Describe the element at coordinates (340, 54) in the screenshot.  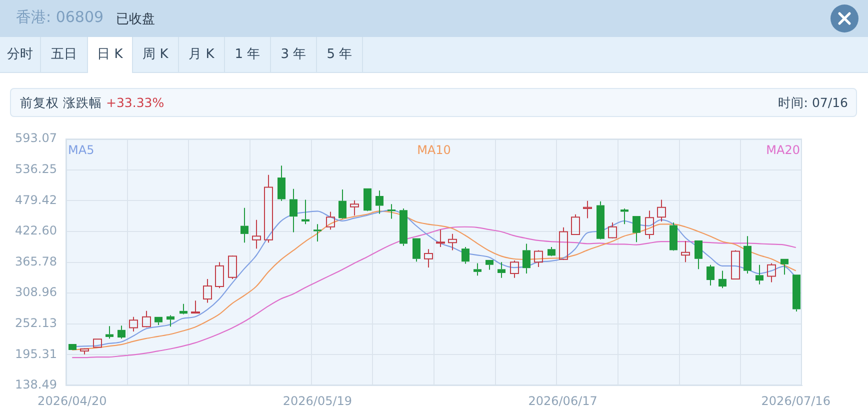
I see `tab: 5 年` at that location.